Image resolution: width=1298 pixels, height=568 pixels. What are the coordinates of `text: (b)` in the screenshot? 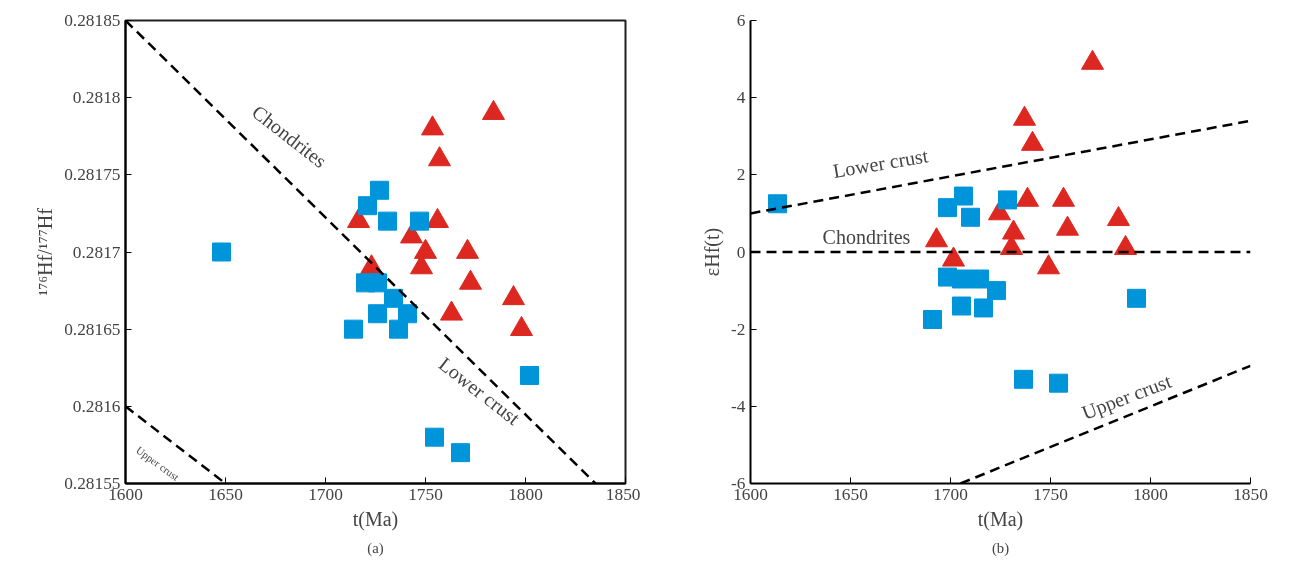 It's located at (1000, 548).